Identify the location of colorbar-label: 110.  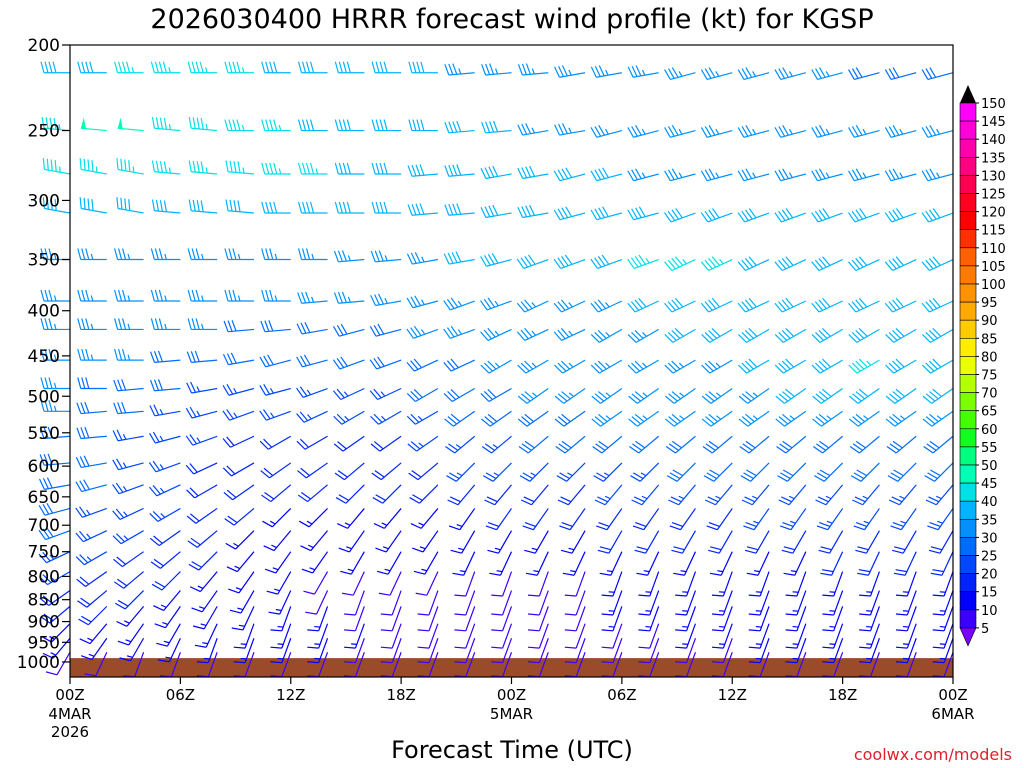
(993, 249).